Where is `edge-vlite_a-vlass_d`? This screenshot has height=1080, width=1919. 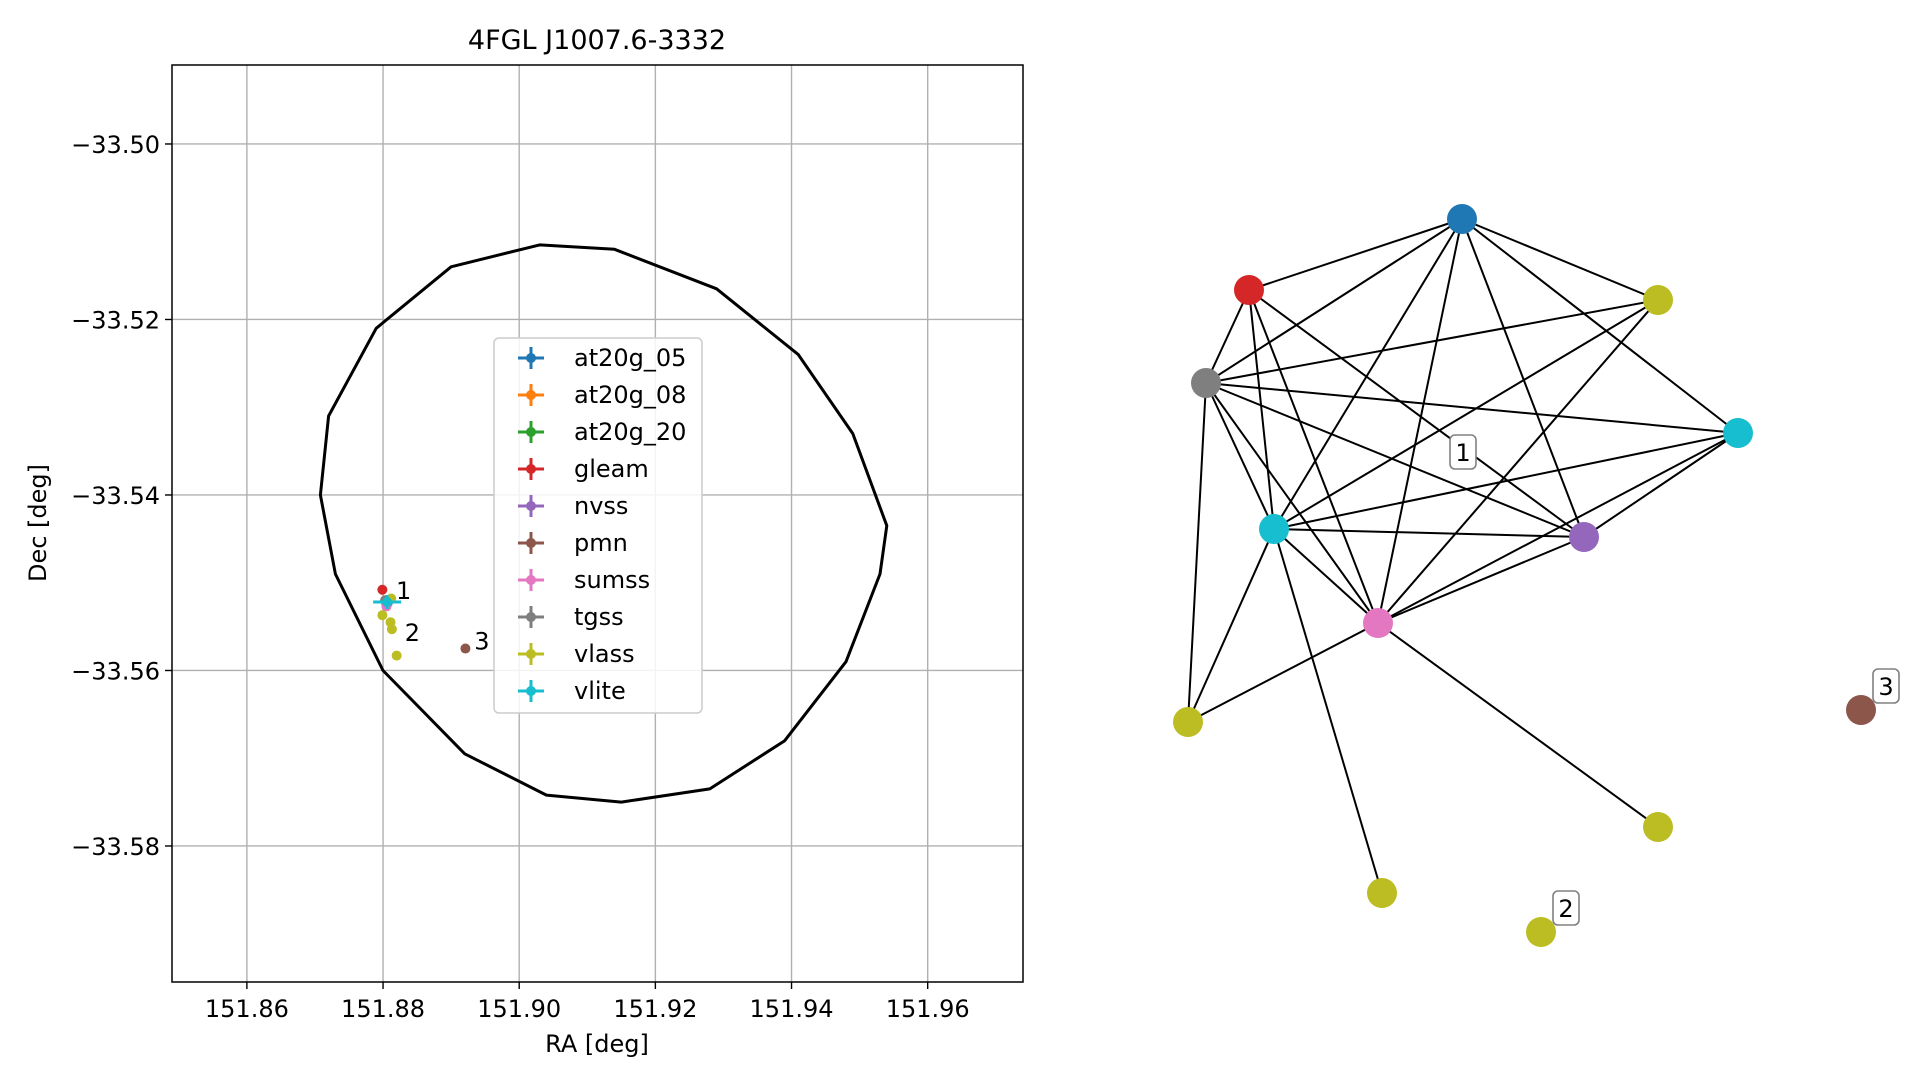
edge-vlite_a-vlass_d is located at coordinates (1328, 711).